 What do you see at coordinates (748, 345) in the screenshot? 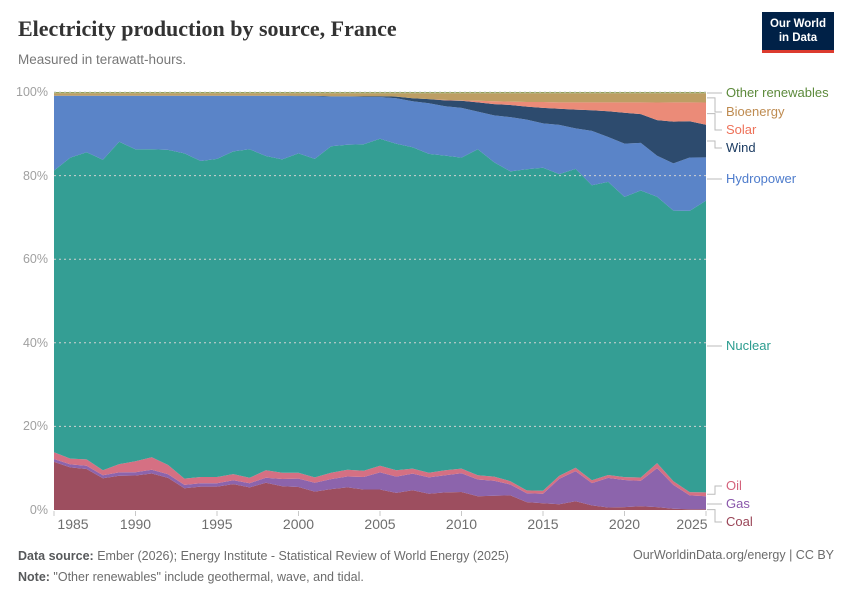
I see `legend-label-nuclear: Nuclear` at bounding box center [748, 345].